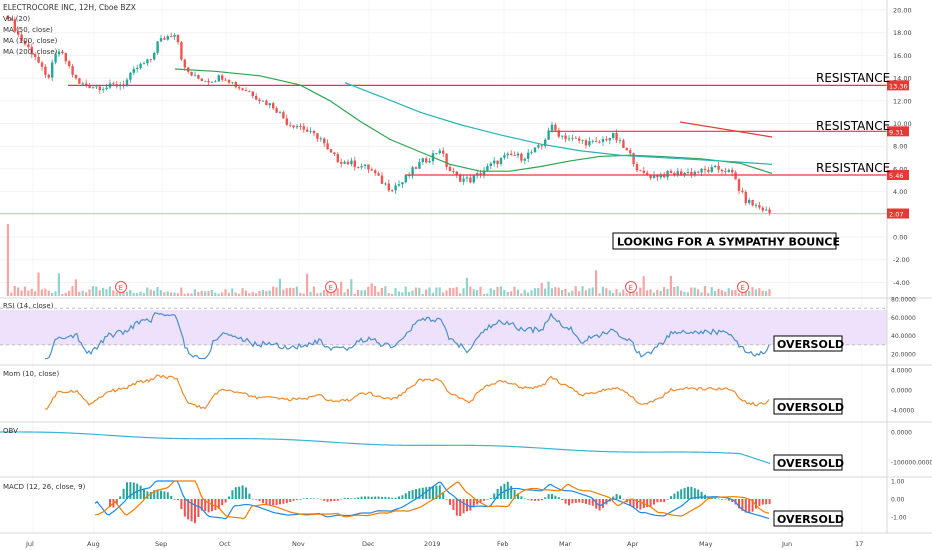 Image resolution: width=932 pixels, height=550 pixels. Describe the element at coordinates (902, 33) in the screenshot. I see `price-tick-label: 18.00` at that location.